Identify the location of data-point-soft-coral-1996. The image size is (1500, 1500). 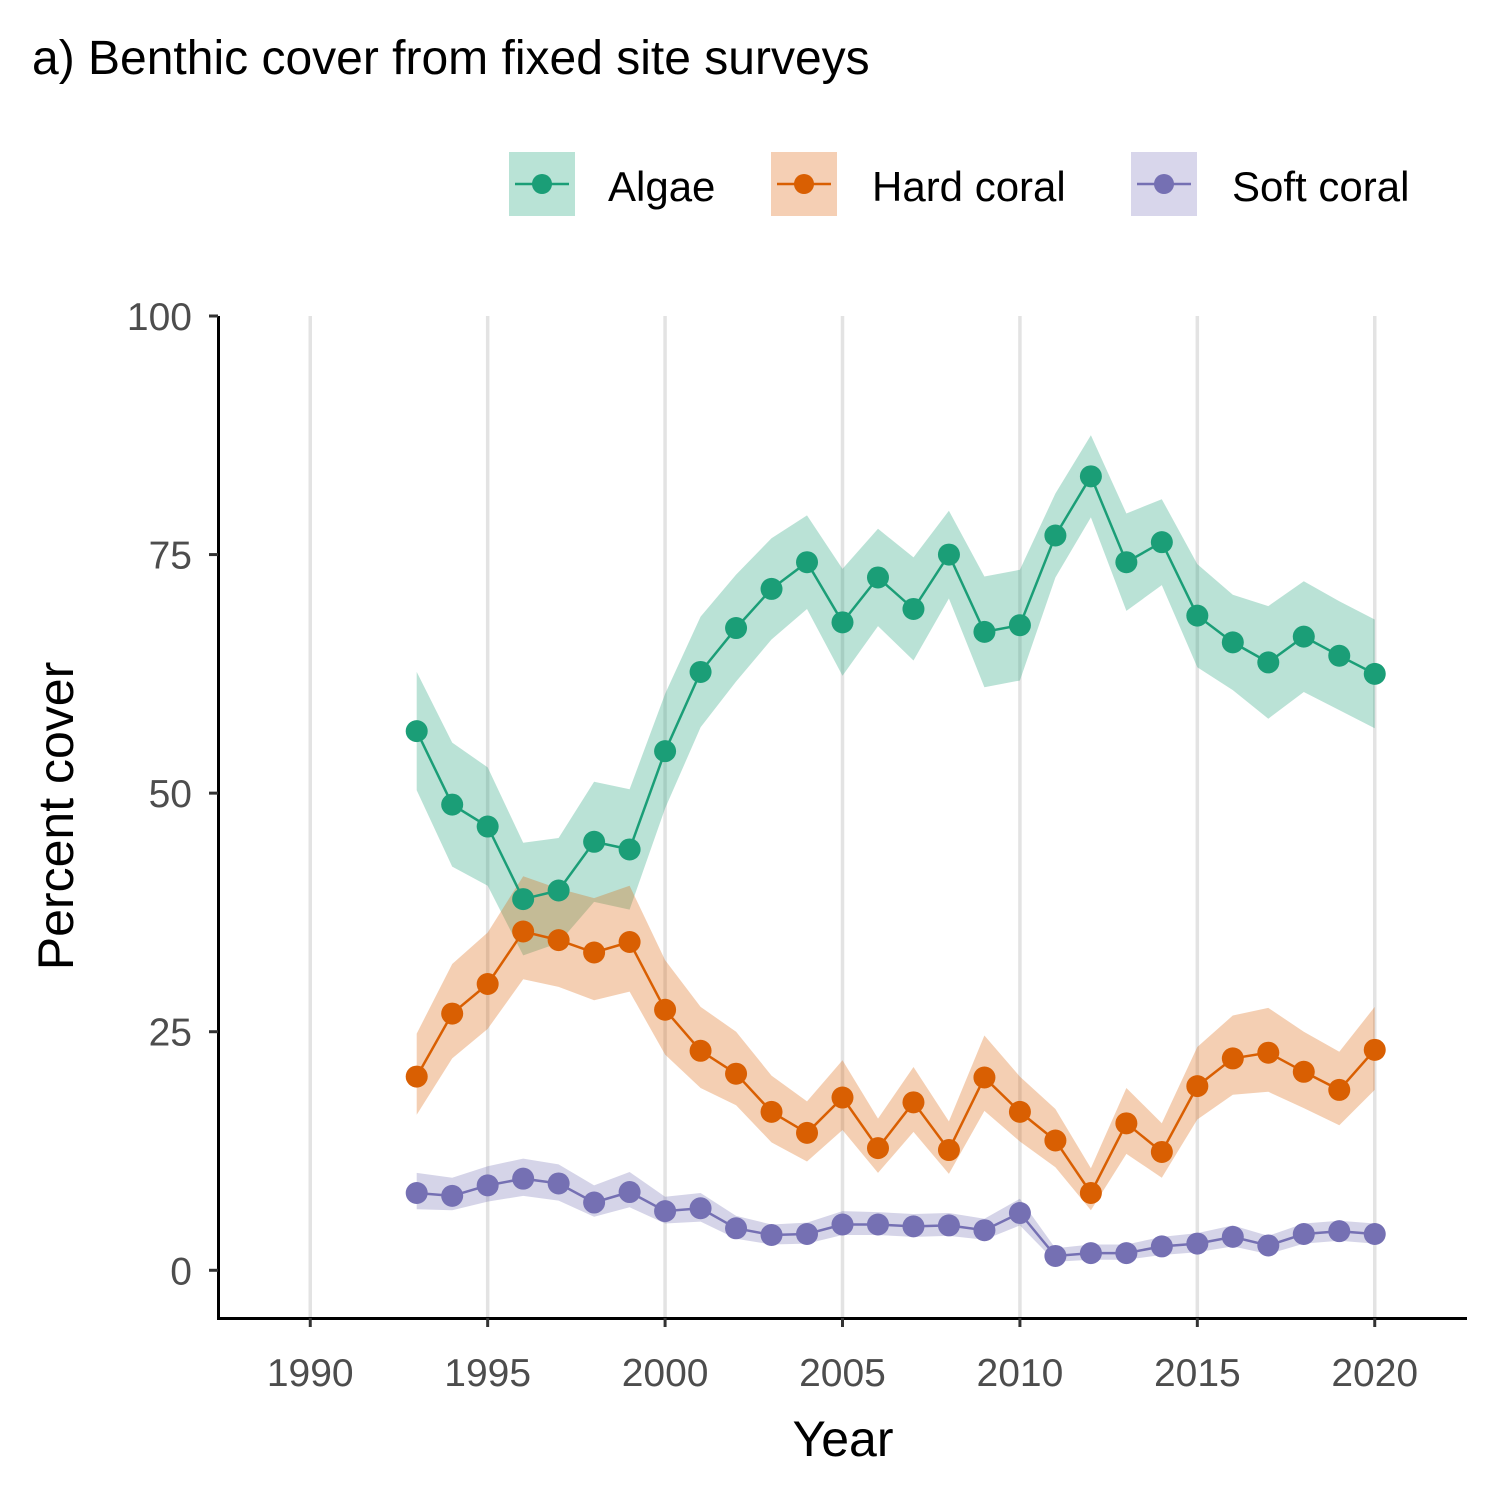
(523, 1178).